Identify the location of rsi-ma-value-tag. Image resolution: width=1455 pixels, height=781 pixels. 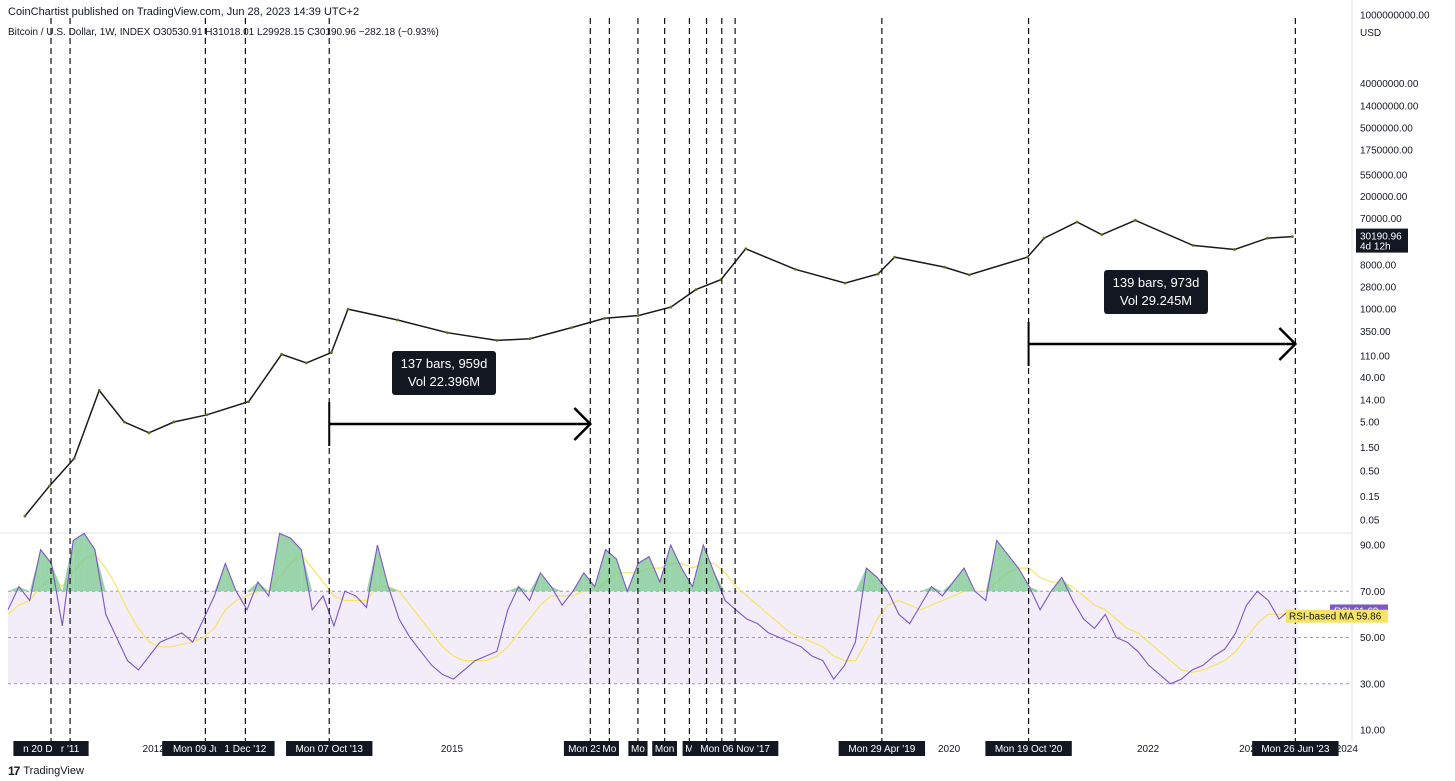
(1337, 616).